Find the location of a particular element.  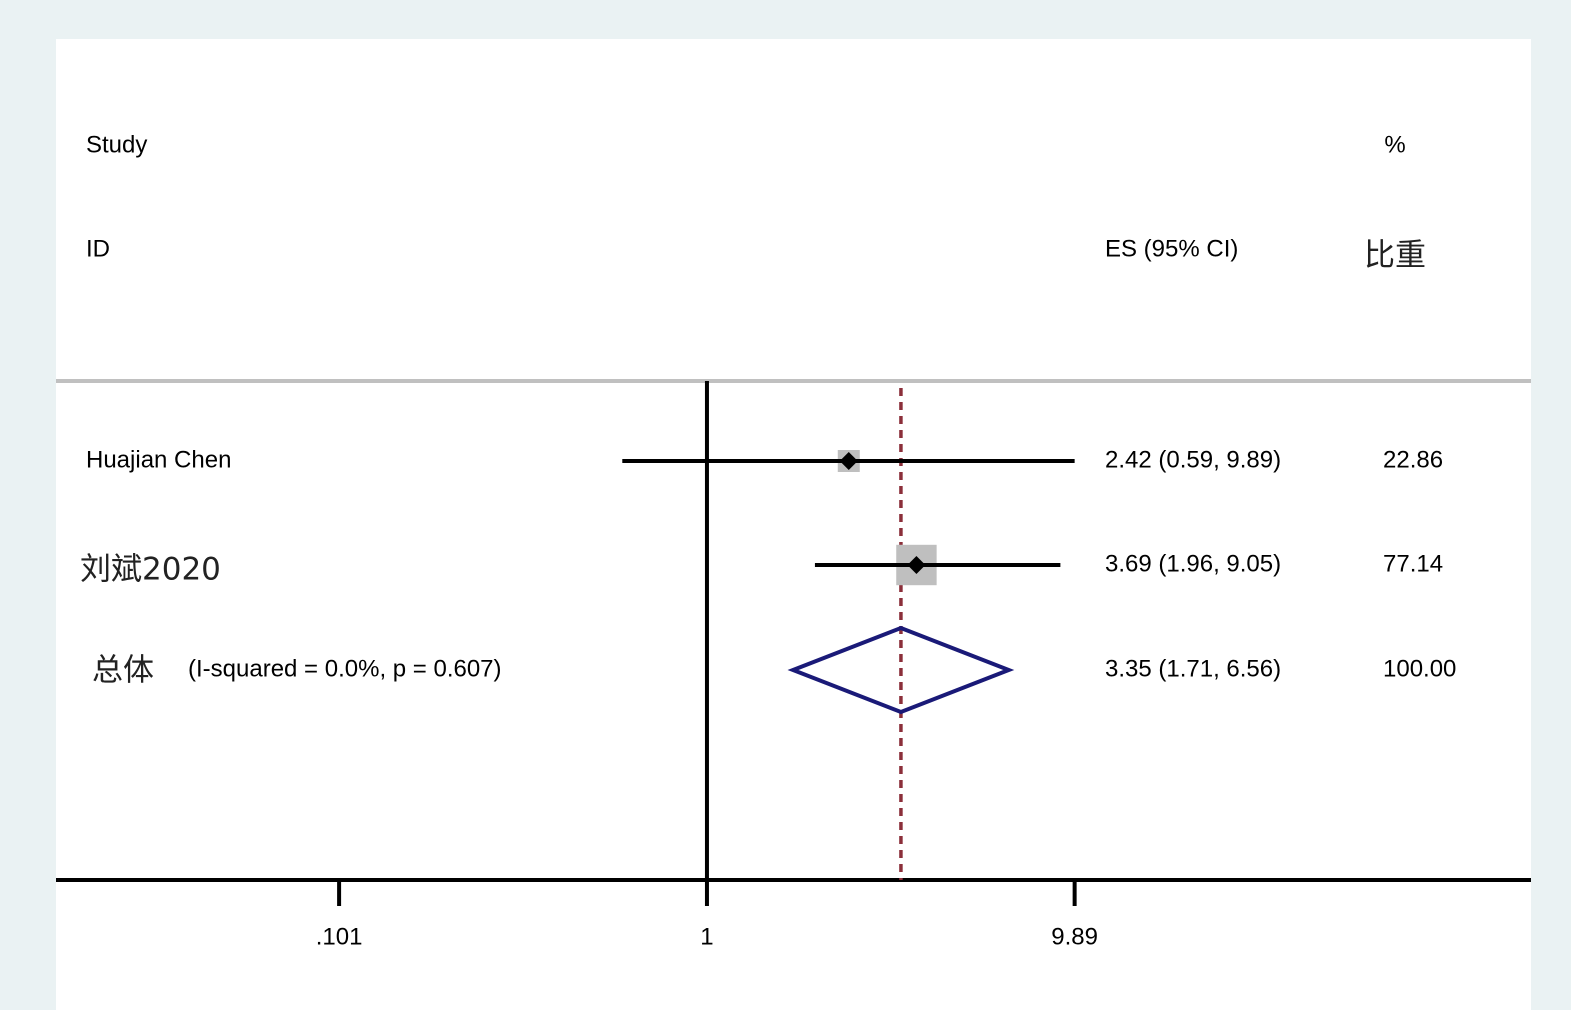

es-label: 3.69 (1.96, 9.05) is located at coordinates (1193, 563).